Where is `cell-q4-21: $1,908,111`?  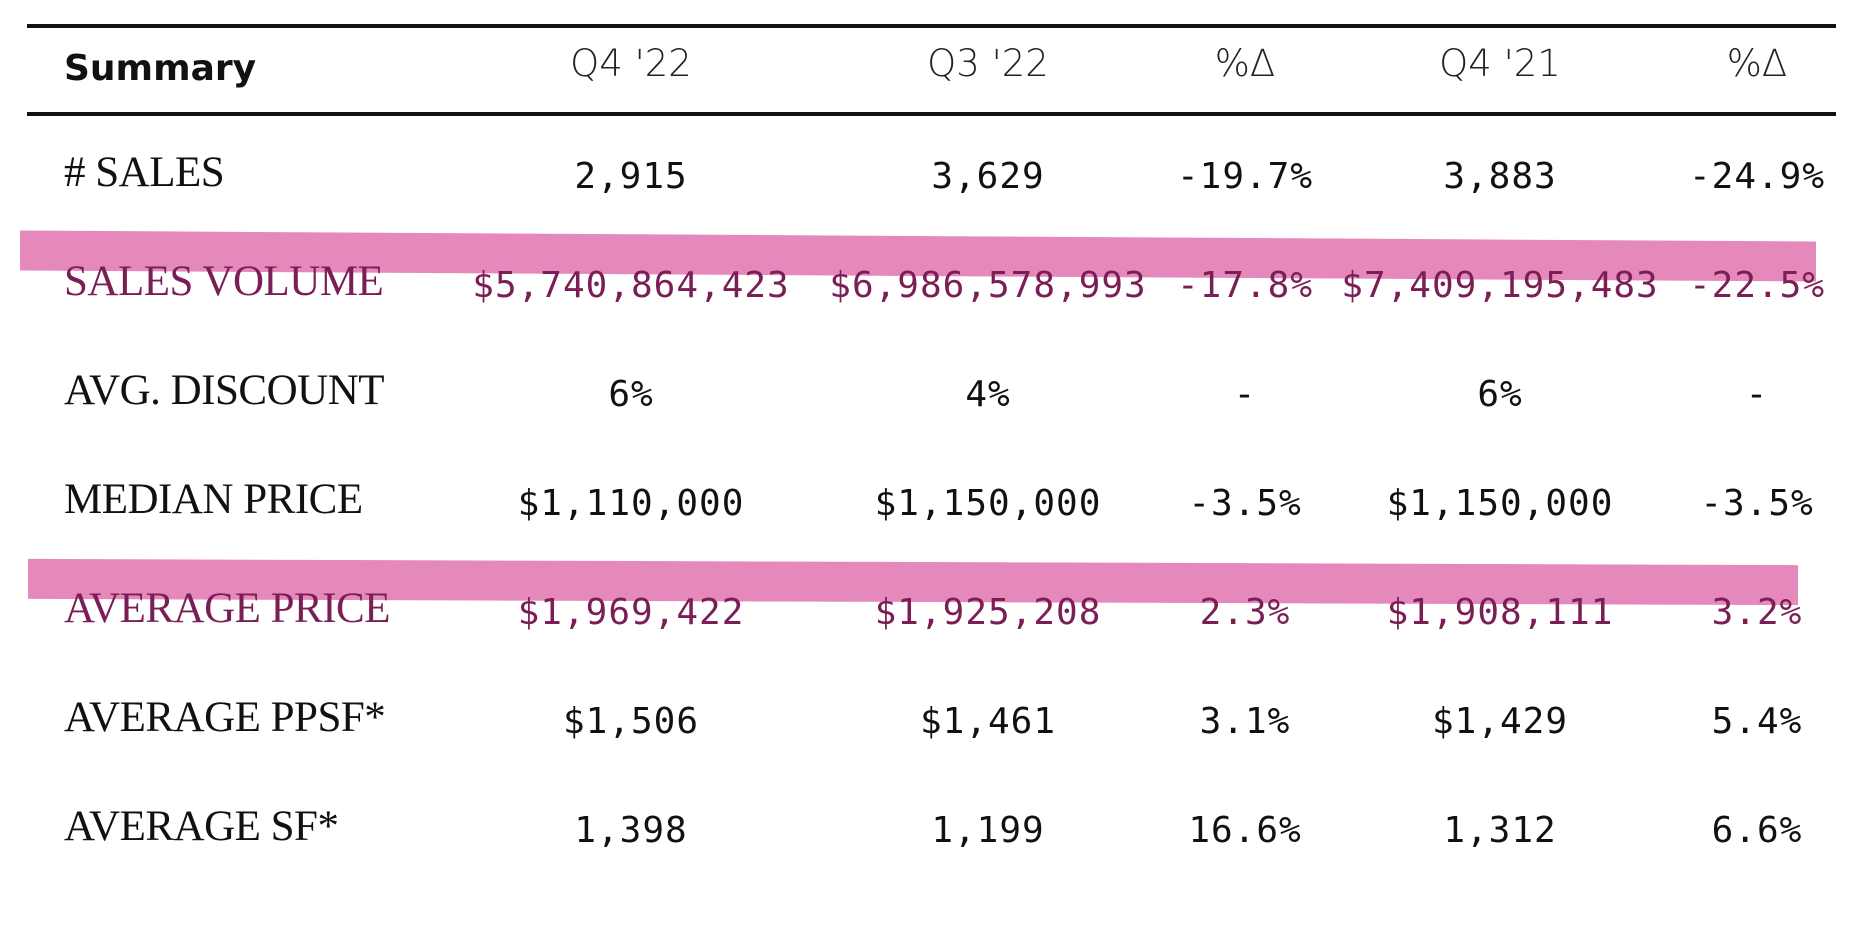
cell-q4-21: $1,908,111 is located at coordinates (1500, 612).